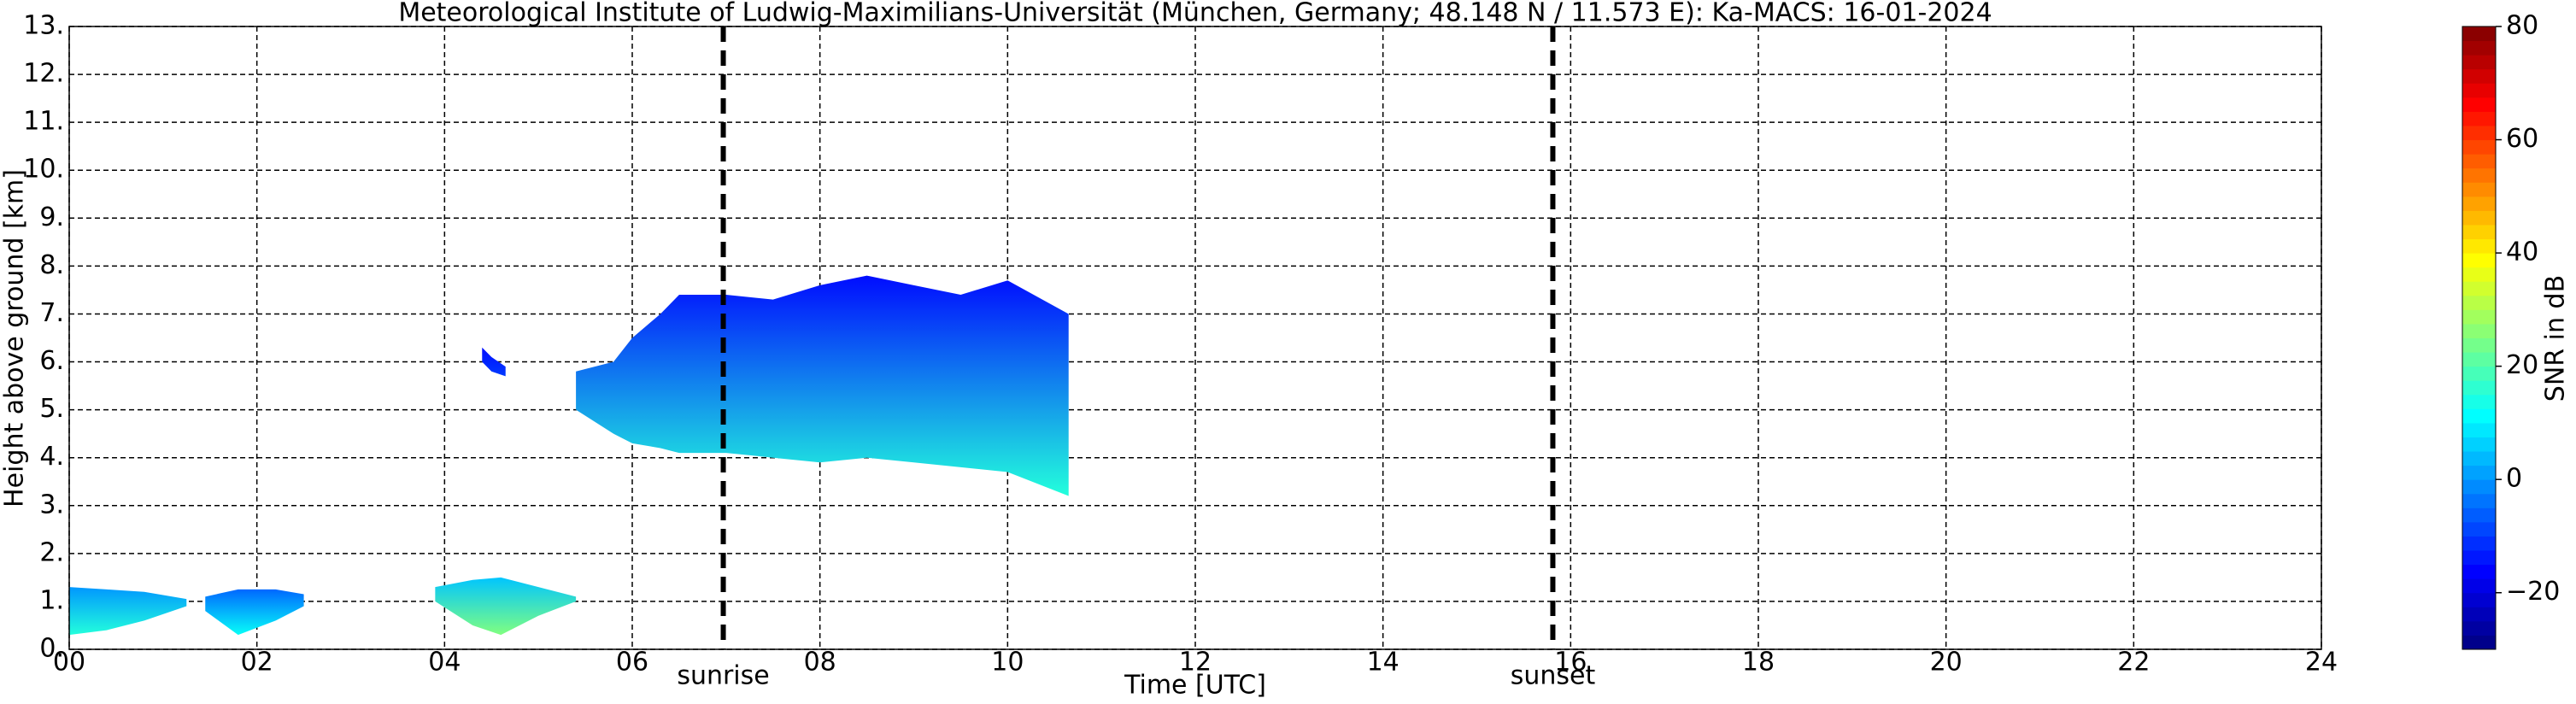 Image resolution: width=2576 pixels, height=704 pixels. I want to click on colorbar-tick-label: 80, so click(2522, 26).